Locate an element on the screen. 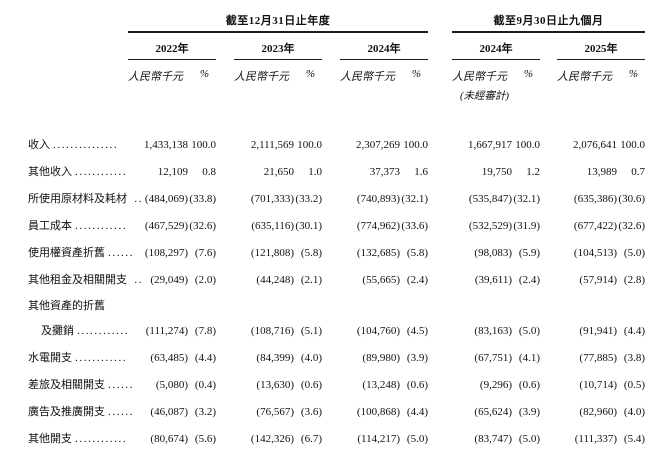 Image resolution: width=660 pixels, height=453 pixels. year-header-2022: 2022年 is located at coordinates (172, 46).